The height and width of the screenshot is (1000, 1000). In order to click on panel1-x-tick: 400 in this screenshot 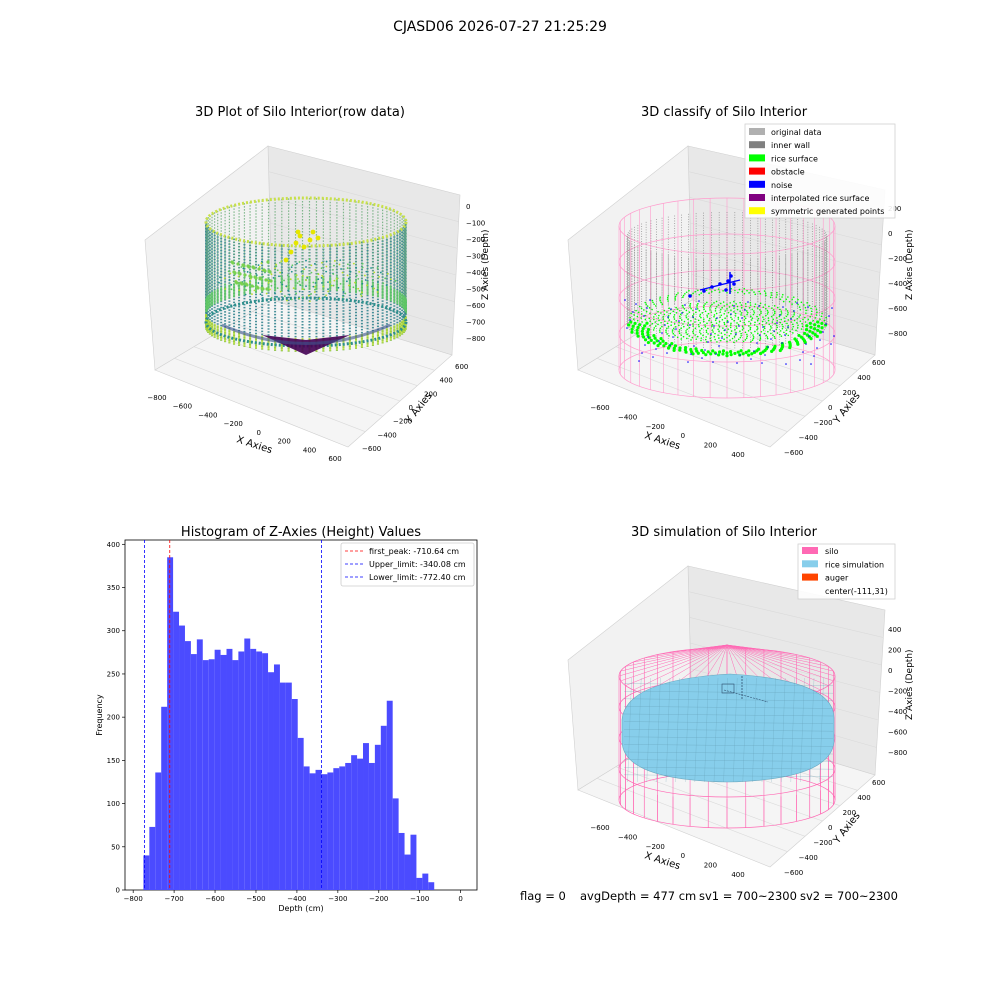, I will do `click(309, 450)`.